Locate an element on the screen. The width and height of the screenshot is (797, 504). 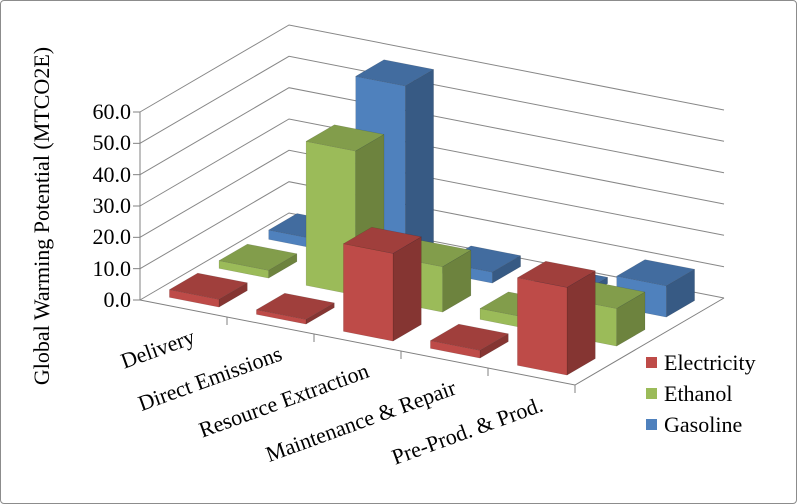
legend-item-electricity: Electricity is located at coordinates (701, 362).